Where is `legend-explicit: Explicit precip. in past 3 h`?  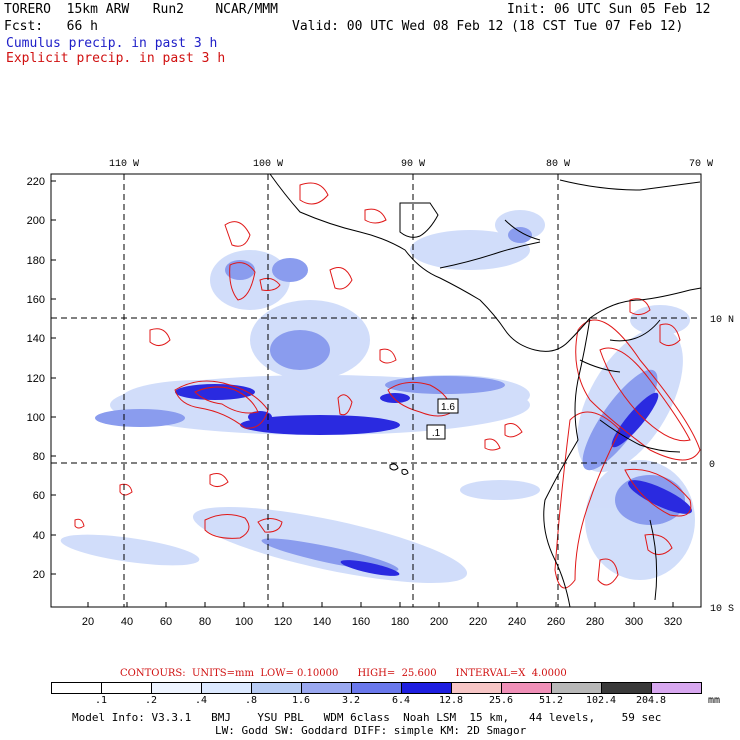
legend-explicit: Explicit precip. in past 3 h is located at coordinates (116, 58).